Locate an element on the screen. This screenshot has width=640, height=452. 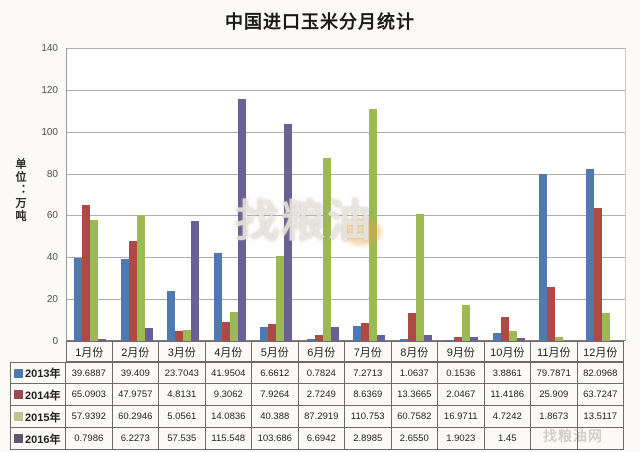
y-tick-label-0: 0 is located at coordinates (55, 341).